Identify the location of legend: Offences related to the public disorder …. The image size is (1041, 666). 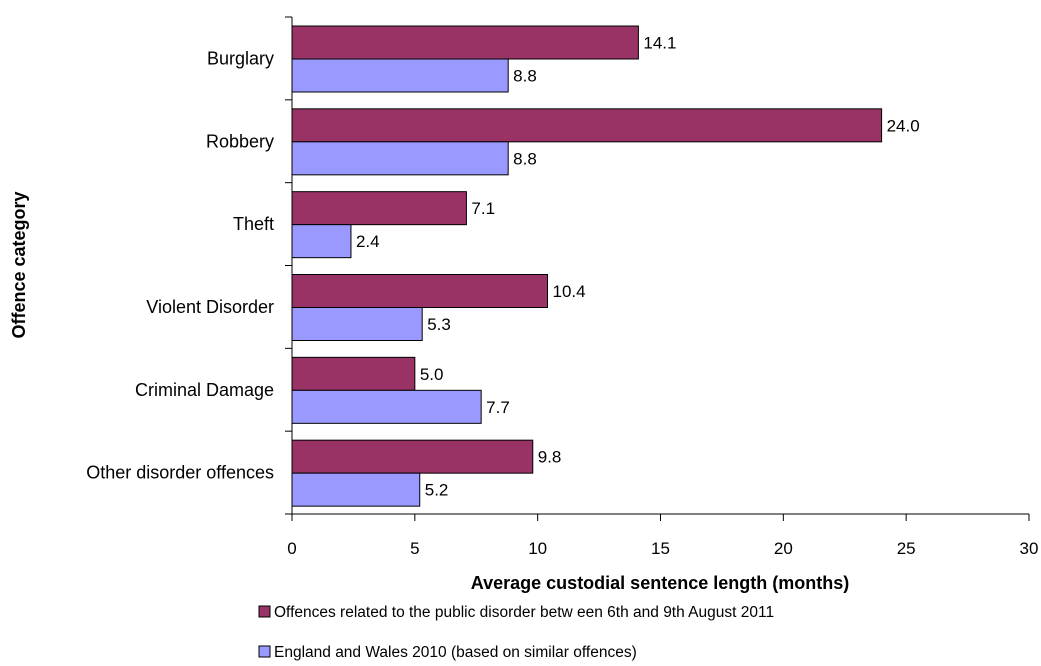
(516, 632).